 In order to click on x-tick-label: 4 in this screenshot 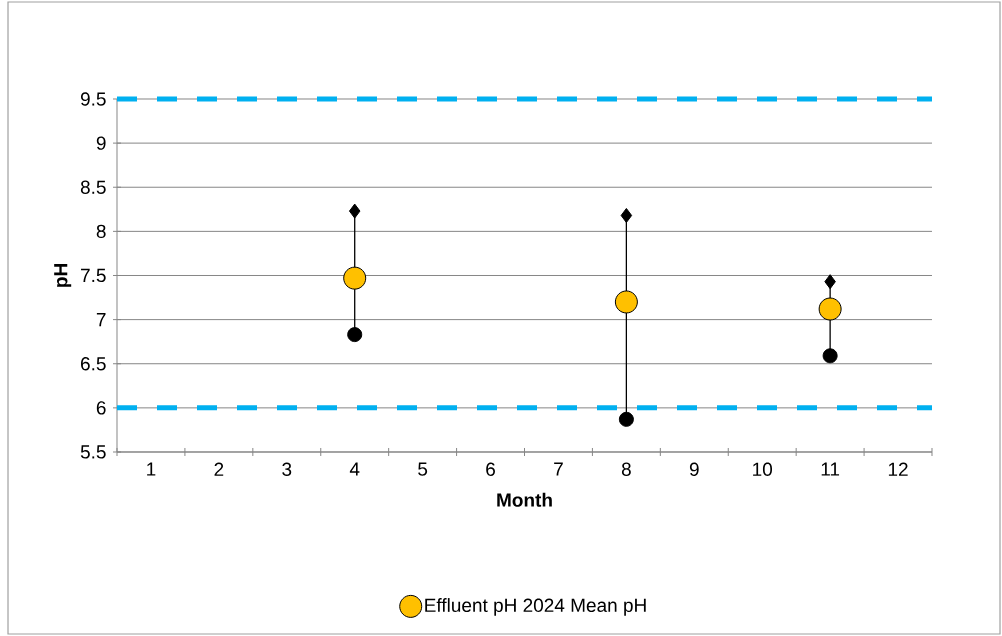, I will do `click(354, 469)`.